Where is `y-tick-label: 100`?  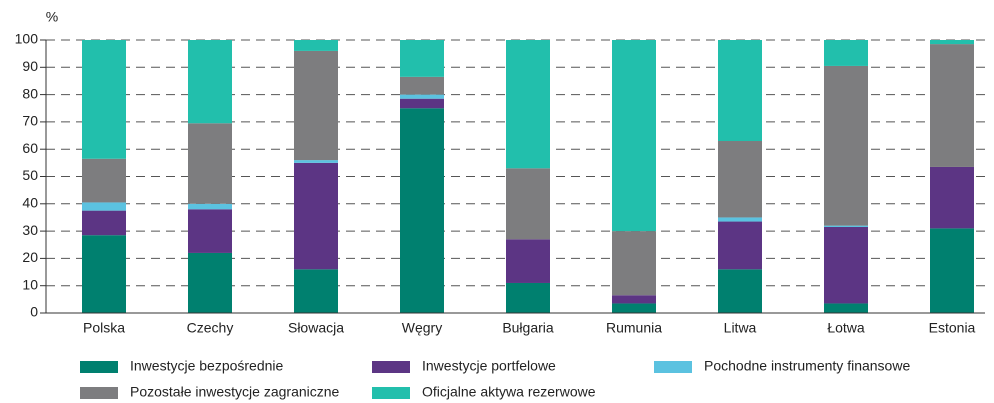
y-tick-label: 100 is located at coordinates (27, 39).